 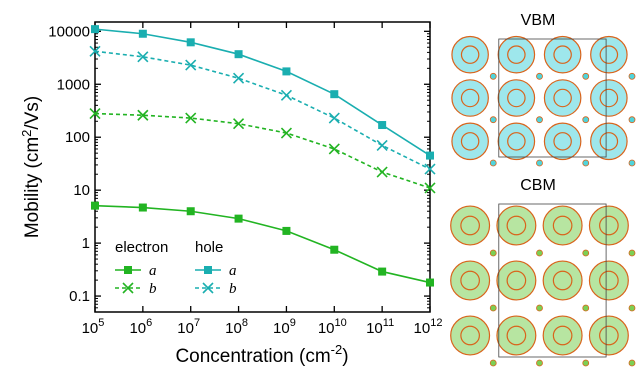 What do you see at coordinates (208, 288) in the screenshot?
I see `legend-marker-hole-b` at bounding box center [208, 288].